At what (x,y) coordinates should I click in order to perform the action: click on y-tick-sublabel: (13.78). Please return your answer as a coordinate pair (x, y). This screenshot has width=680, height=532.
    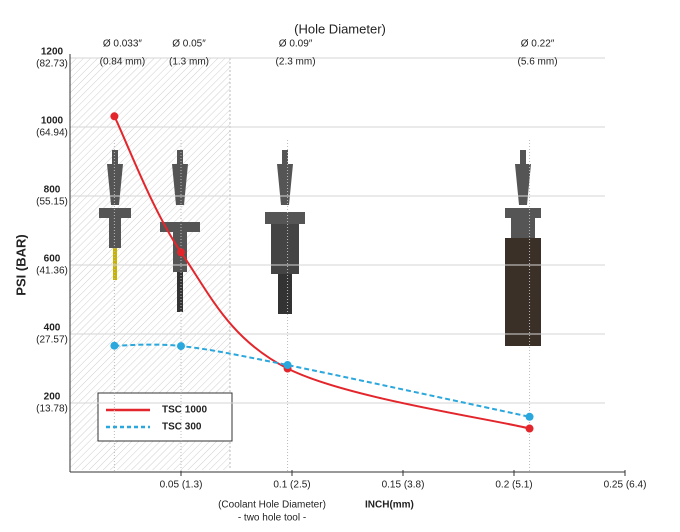
    Looking at the image, I should click on (52, 409).